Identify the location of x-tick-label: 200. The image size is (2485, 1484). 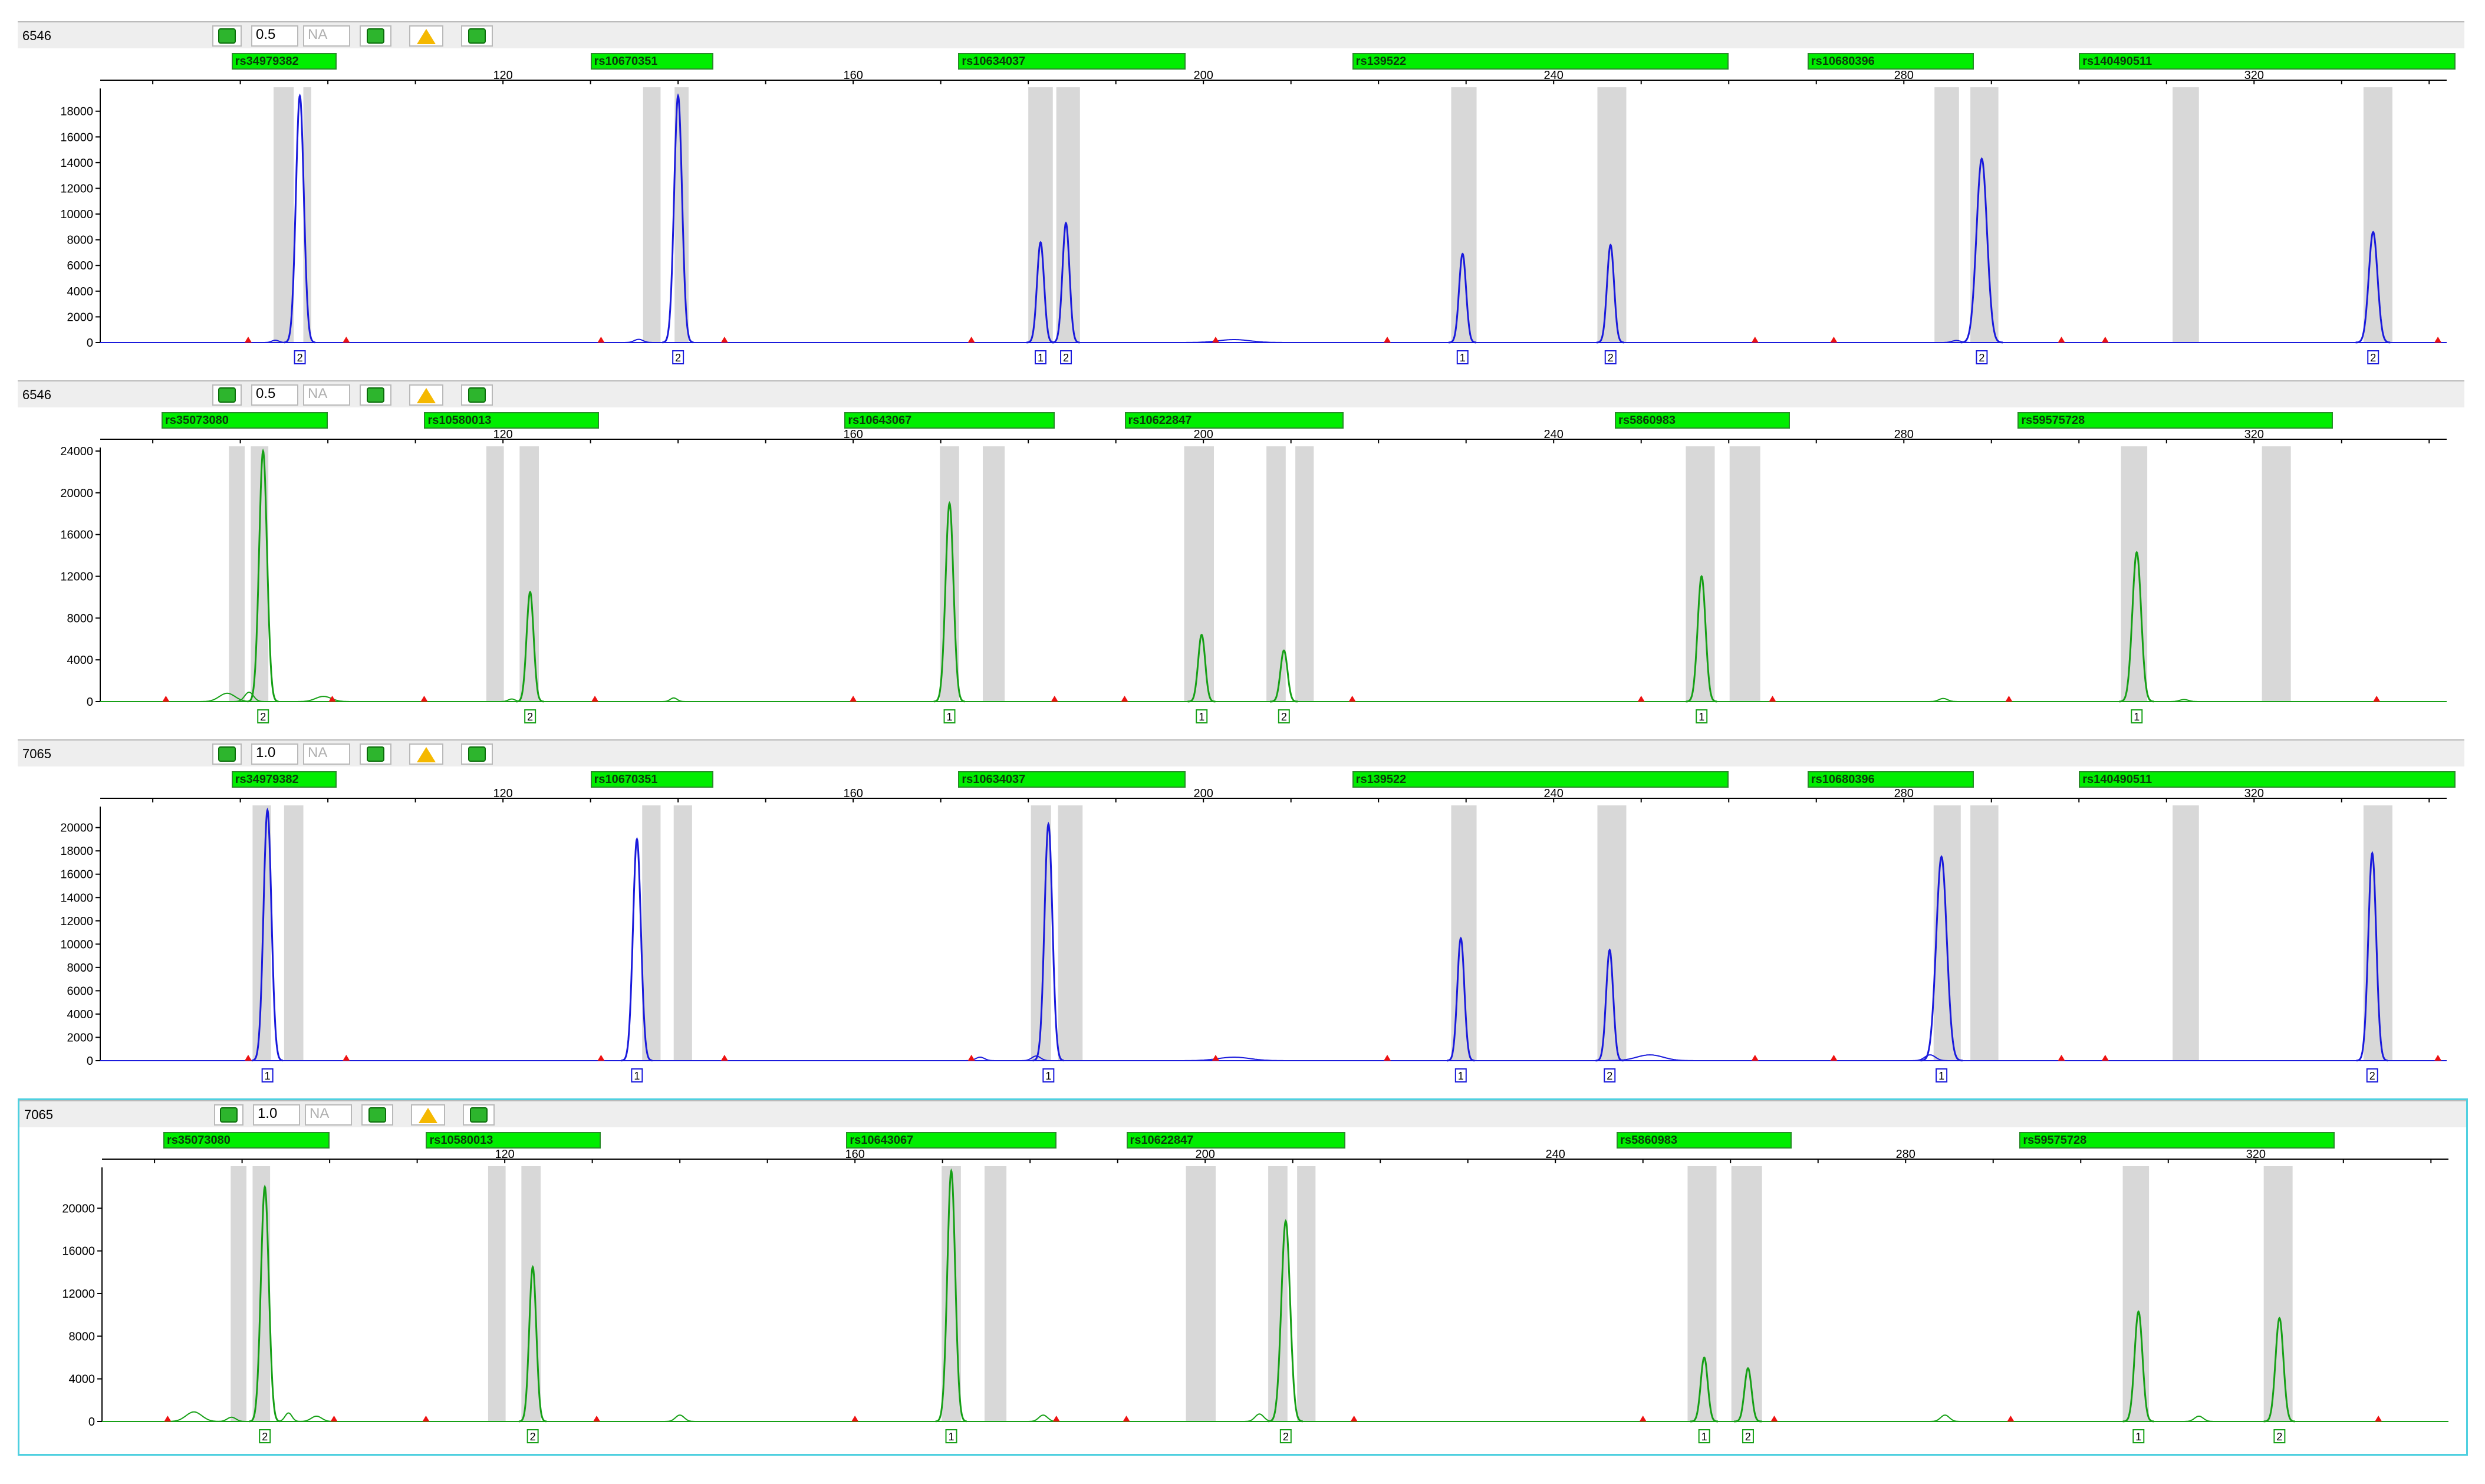
(1203, 434).